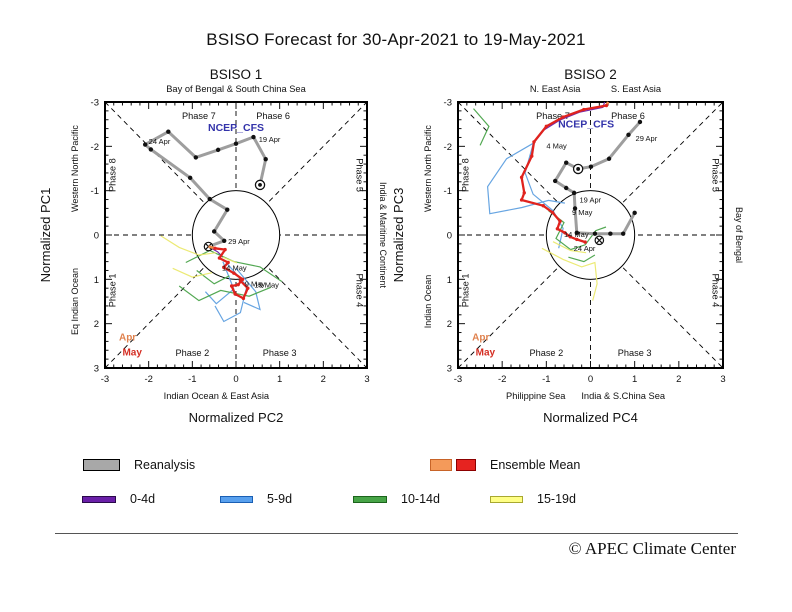 The height and width of the screenshot is (612, 792). Describe the element at coordinates (236, 417) in the screenshot. I see `x-axis-title: Normalized PC2` at that location.